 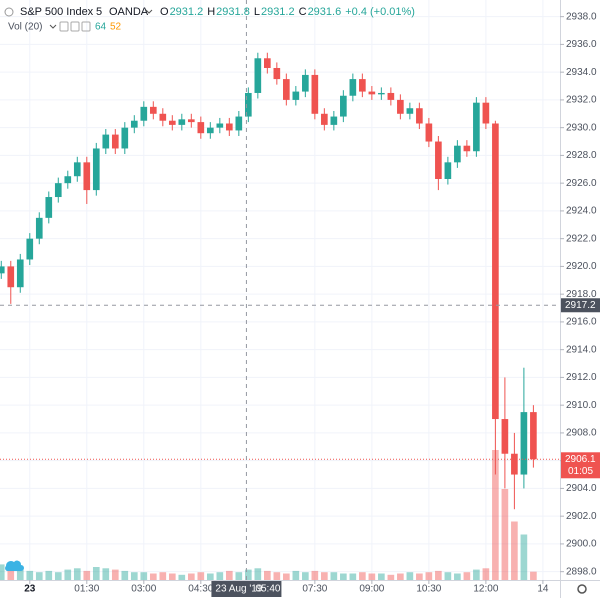 I want to click on x-tick-label: 23, so click(x=30, y=589).